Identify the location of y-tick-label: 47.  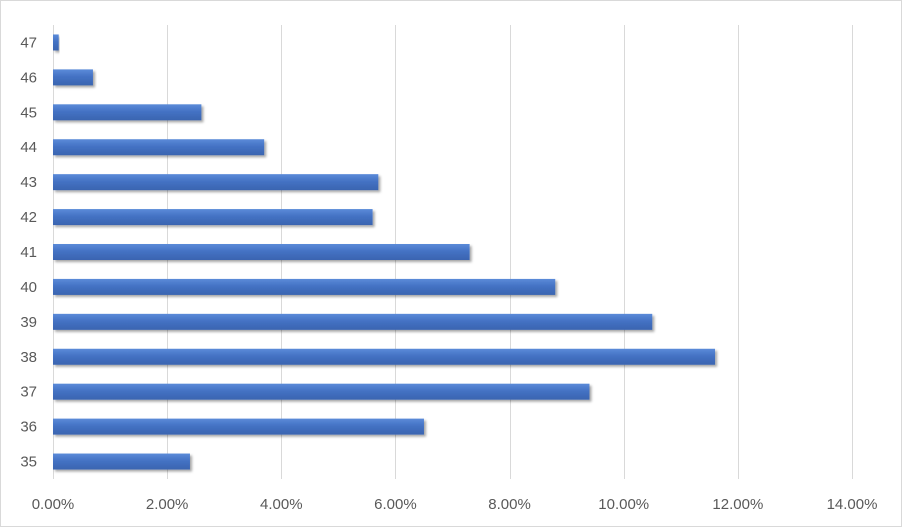
(28, 42).